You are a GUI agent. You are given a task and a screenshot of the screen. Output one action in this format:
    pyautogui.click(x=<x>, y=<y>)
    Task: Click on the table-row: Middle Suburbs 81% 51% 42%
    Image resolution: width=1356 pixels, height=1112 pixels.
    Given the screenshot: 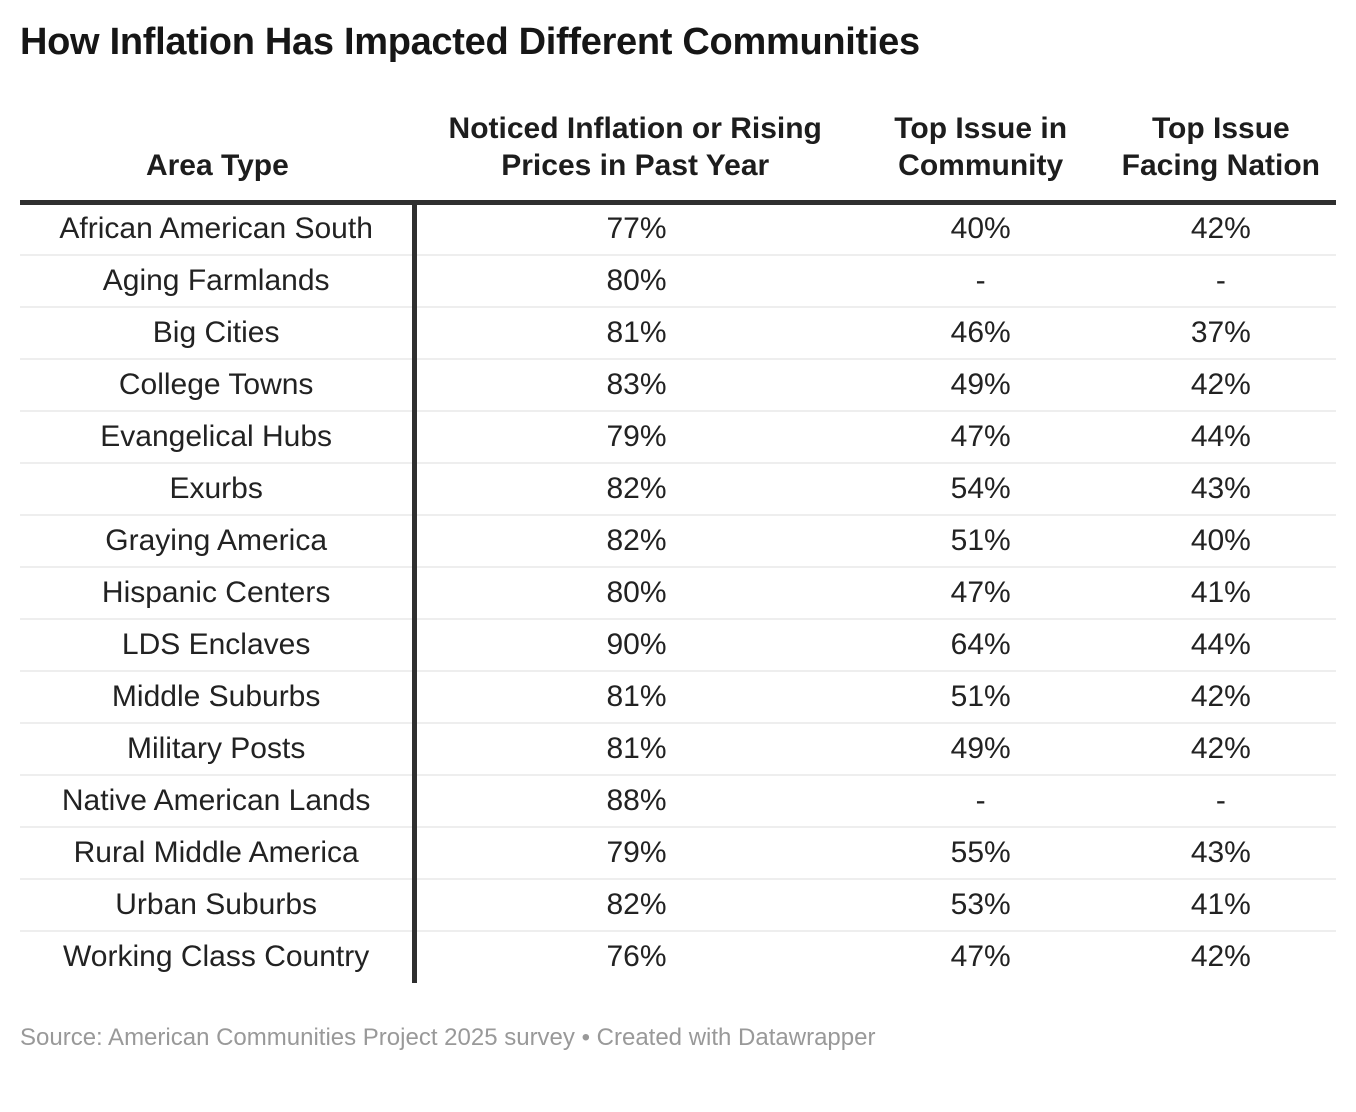 What is the action you would take?
    pyautogui.click(x=678, y=697)
    